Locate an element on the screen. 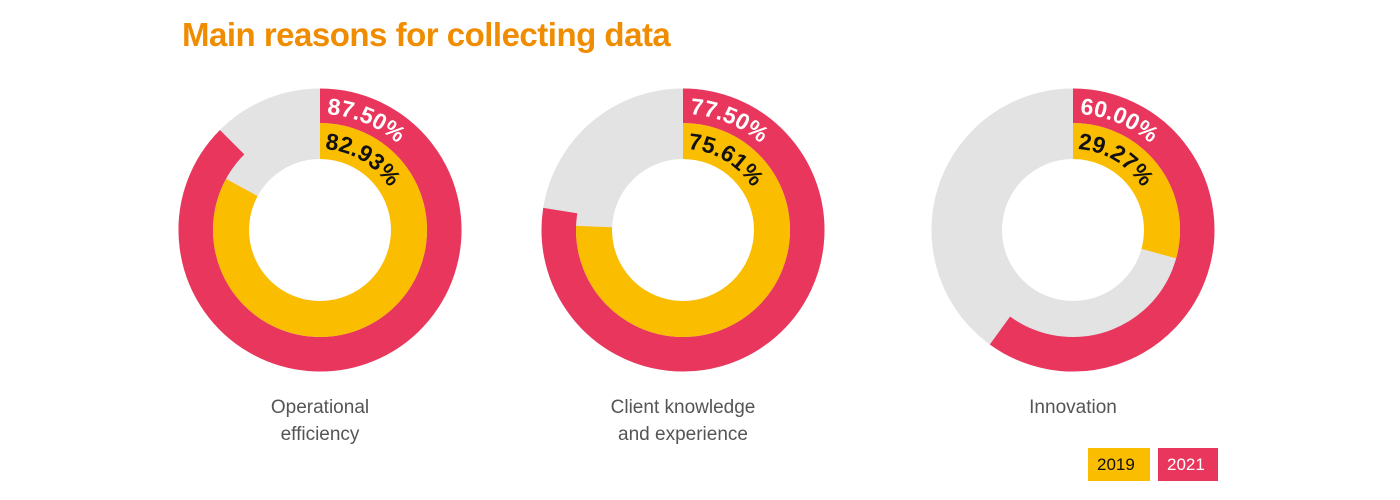 The width and height of the screenshot is (1400, 500). legend-item-2021: 2021 is located at coordinates (1188, 464).